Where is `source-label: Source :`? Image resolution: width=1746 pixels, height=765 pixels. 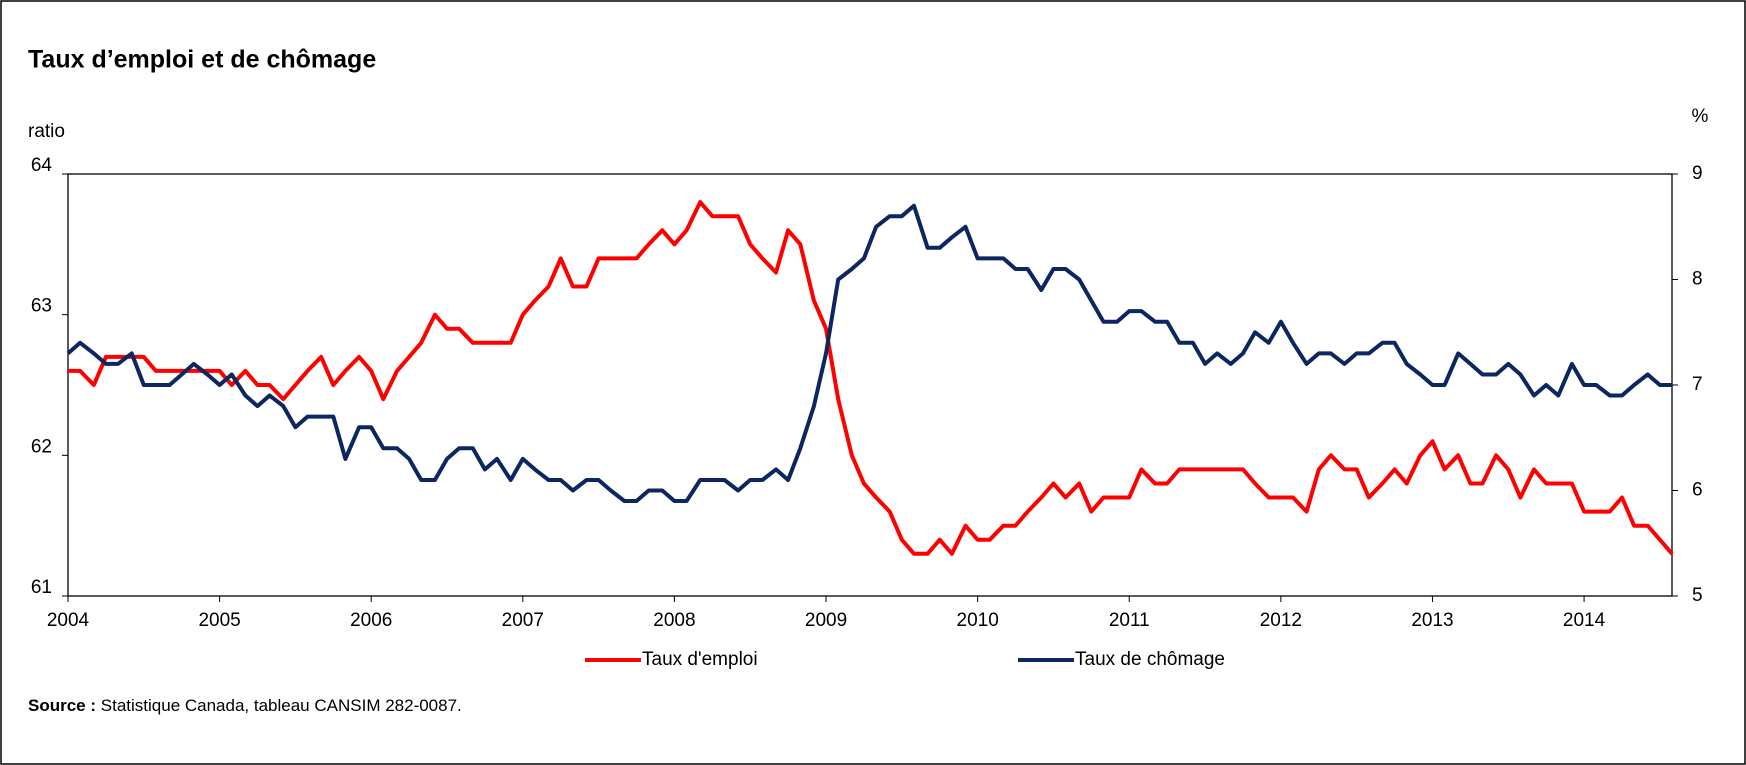 source-label: Source : is located at coordinates (62, 705).